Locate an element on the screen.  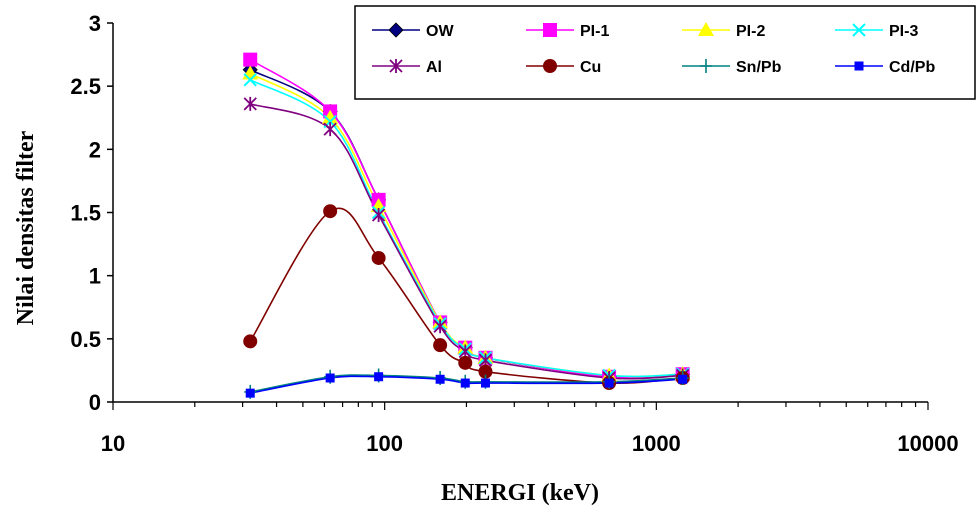
legend-label: PI-1 is located at coordinates (594, 31).